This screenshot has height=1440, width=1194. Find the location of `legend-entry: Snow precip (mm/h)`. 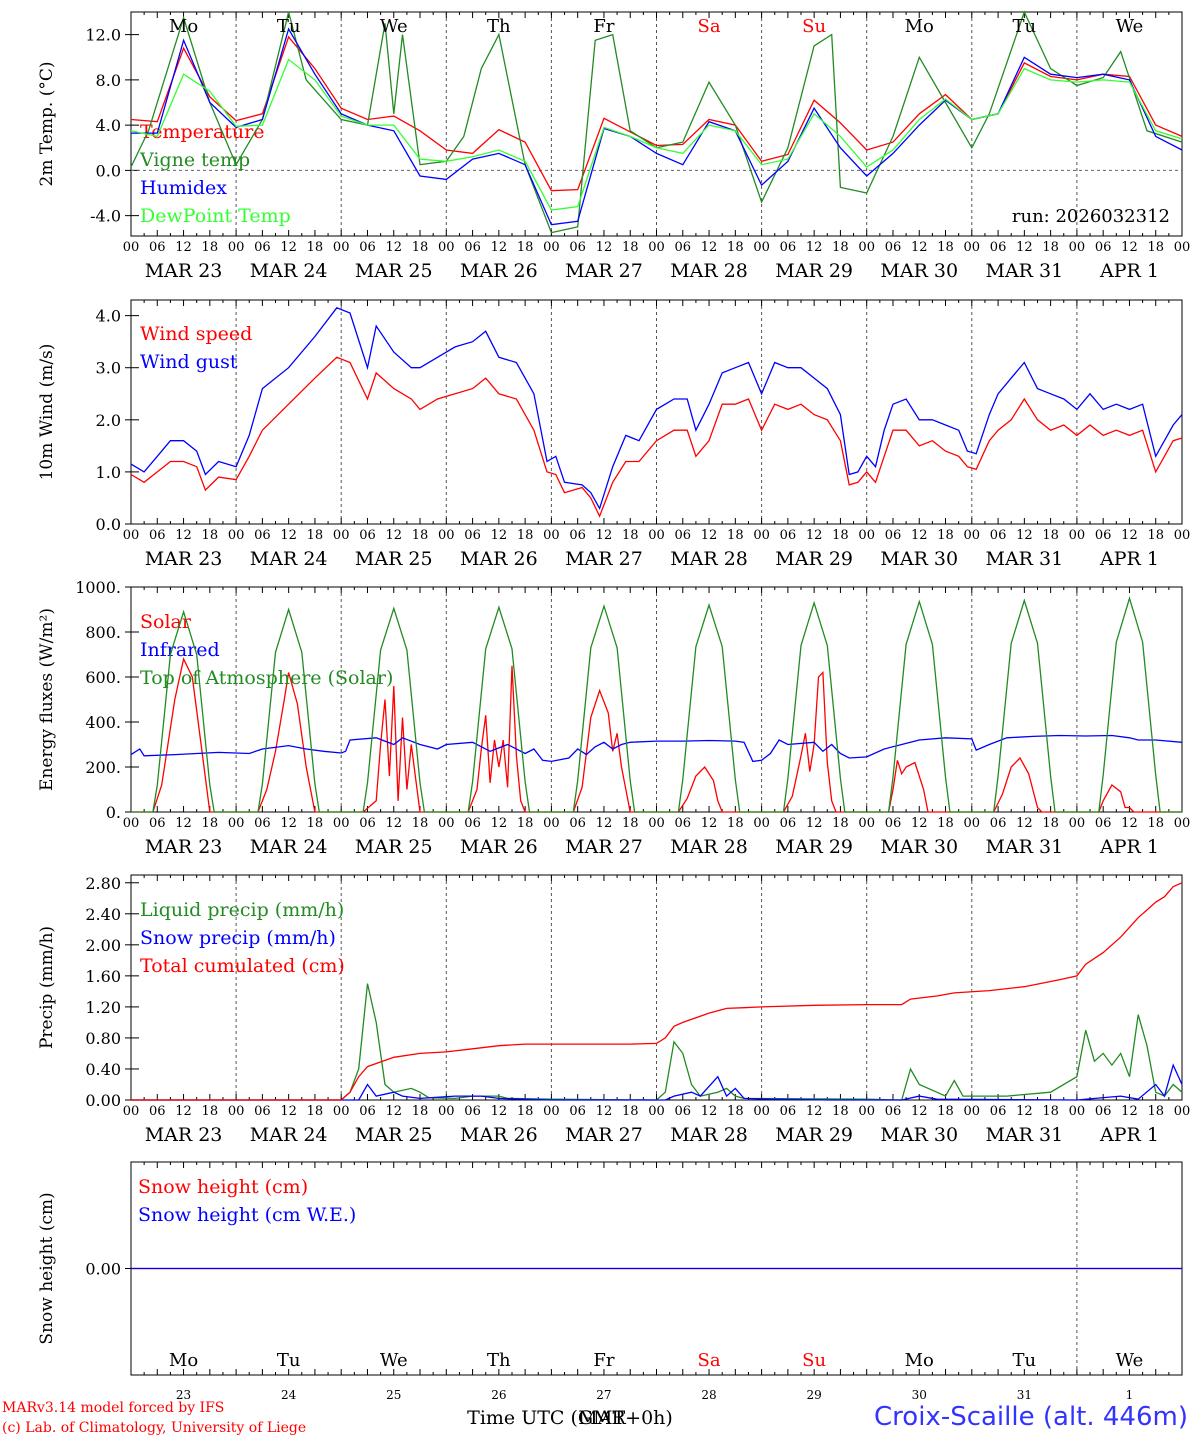

legend-entry: Snow precip (mm/h) is located at coordinates (238, 938).